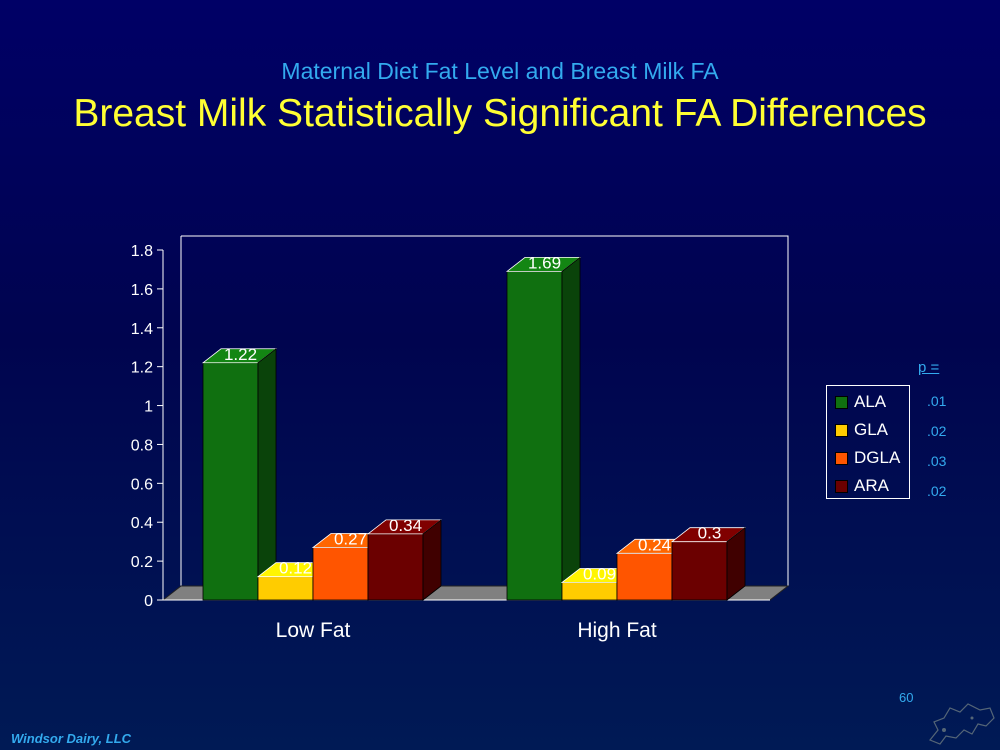 Image resolution: width=1000 pixels, height=750 pixels. What do you see at coordinates (142, 562) in the screenshot?
I see `y-tick-label: 0.2` at bounding box center [142, 562].